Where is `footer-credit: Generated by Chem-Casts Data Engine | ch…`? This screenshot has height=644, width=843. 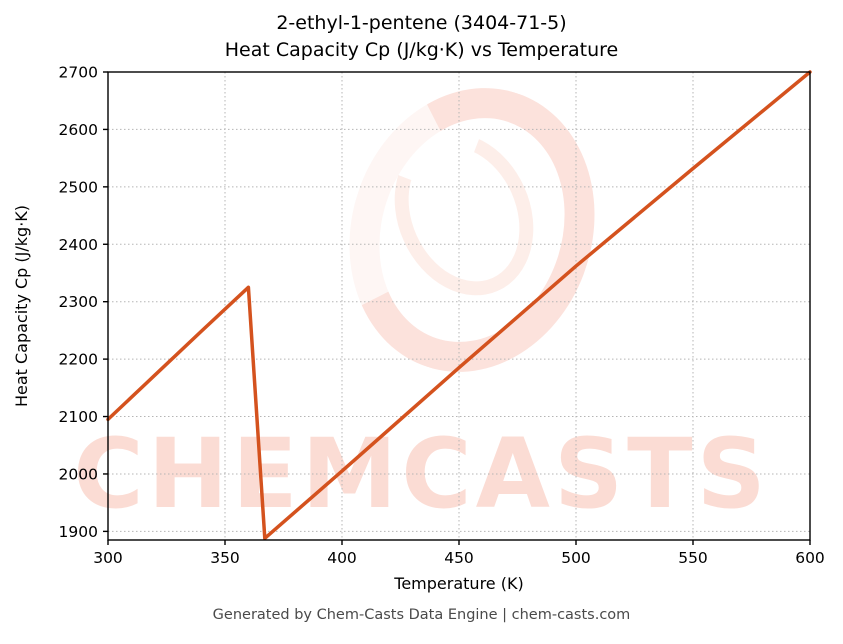 footer-credit: Generated by Chem-Casts Data Engine | ch… is located at coordinates (421, 615).